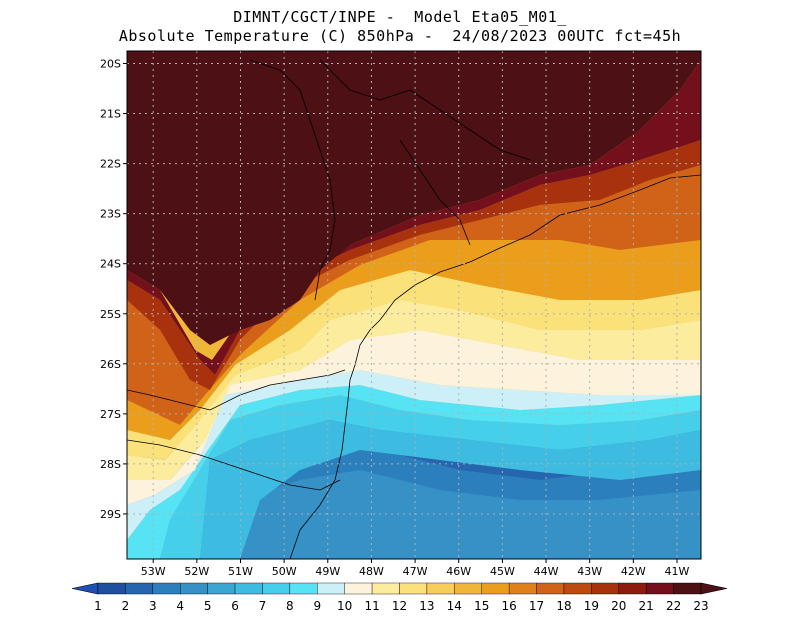 The image size is (800, 618). I want to click on colorbar-label: 9, so click(317, 606).